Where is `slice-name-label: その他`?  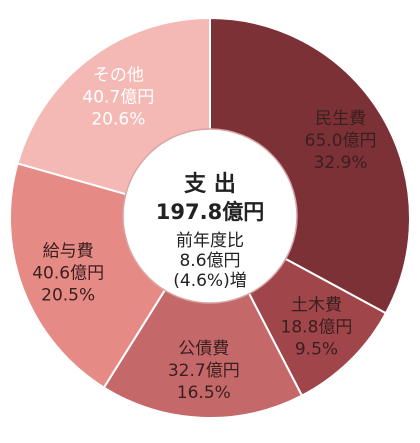
slice-name-label: その他 is located at coordinates (118, 76).